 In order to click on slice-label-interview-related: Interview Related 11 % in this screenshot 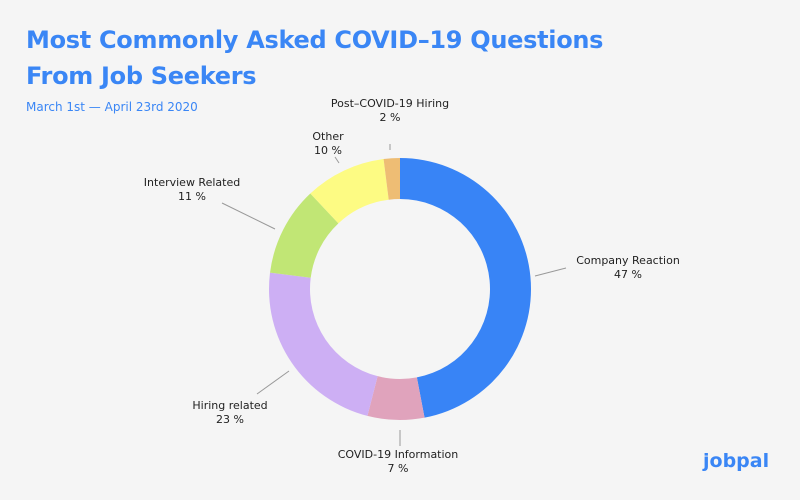, I will do `click(192, 189)`.